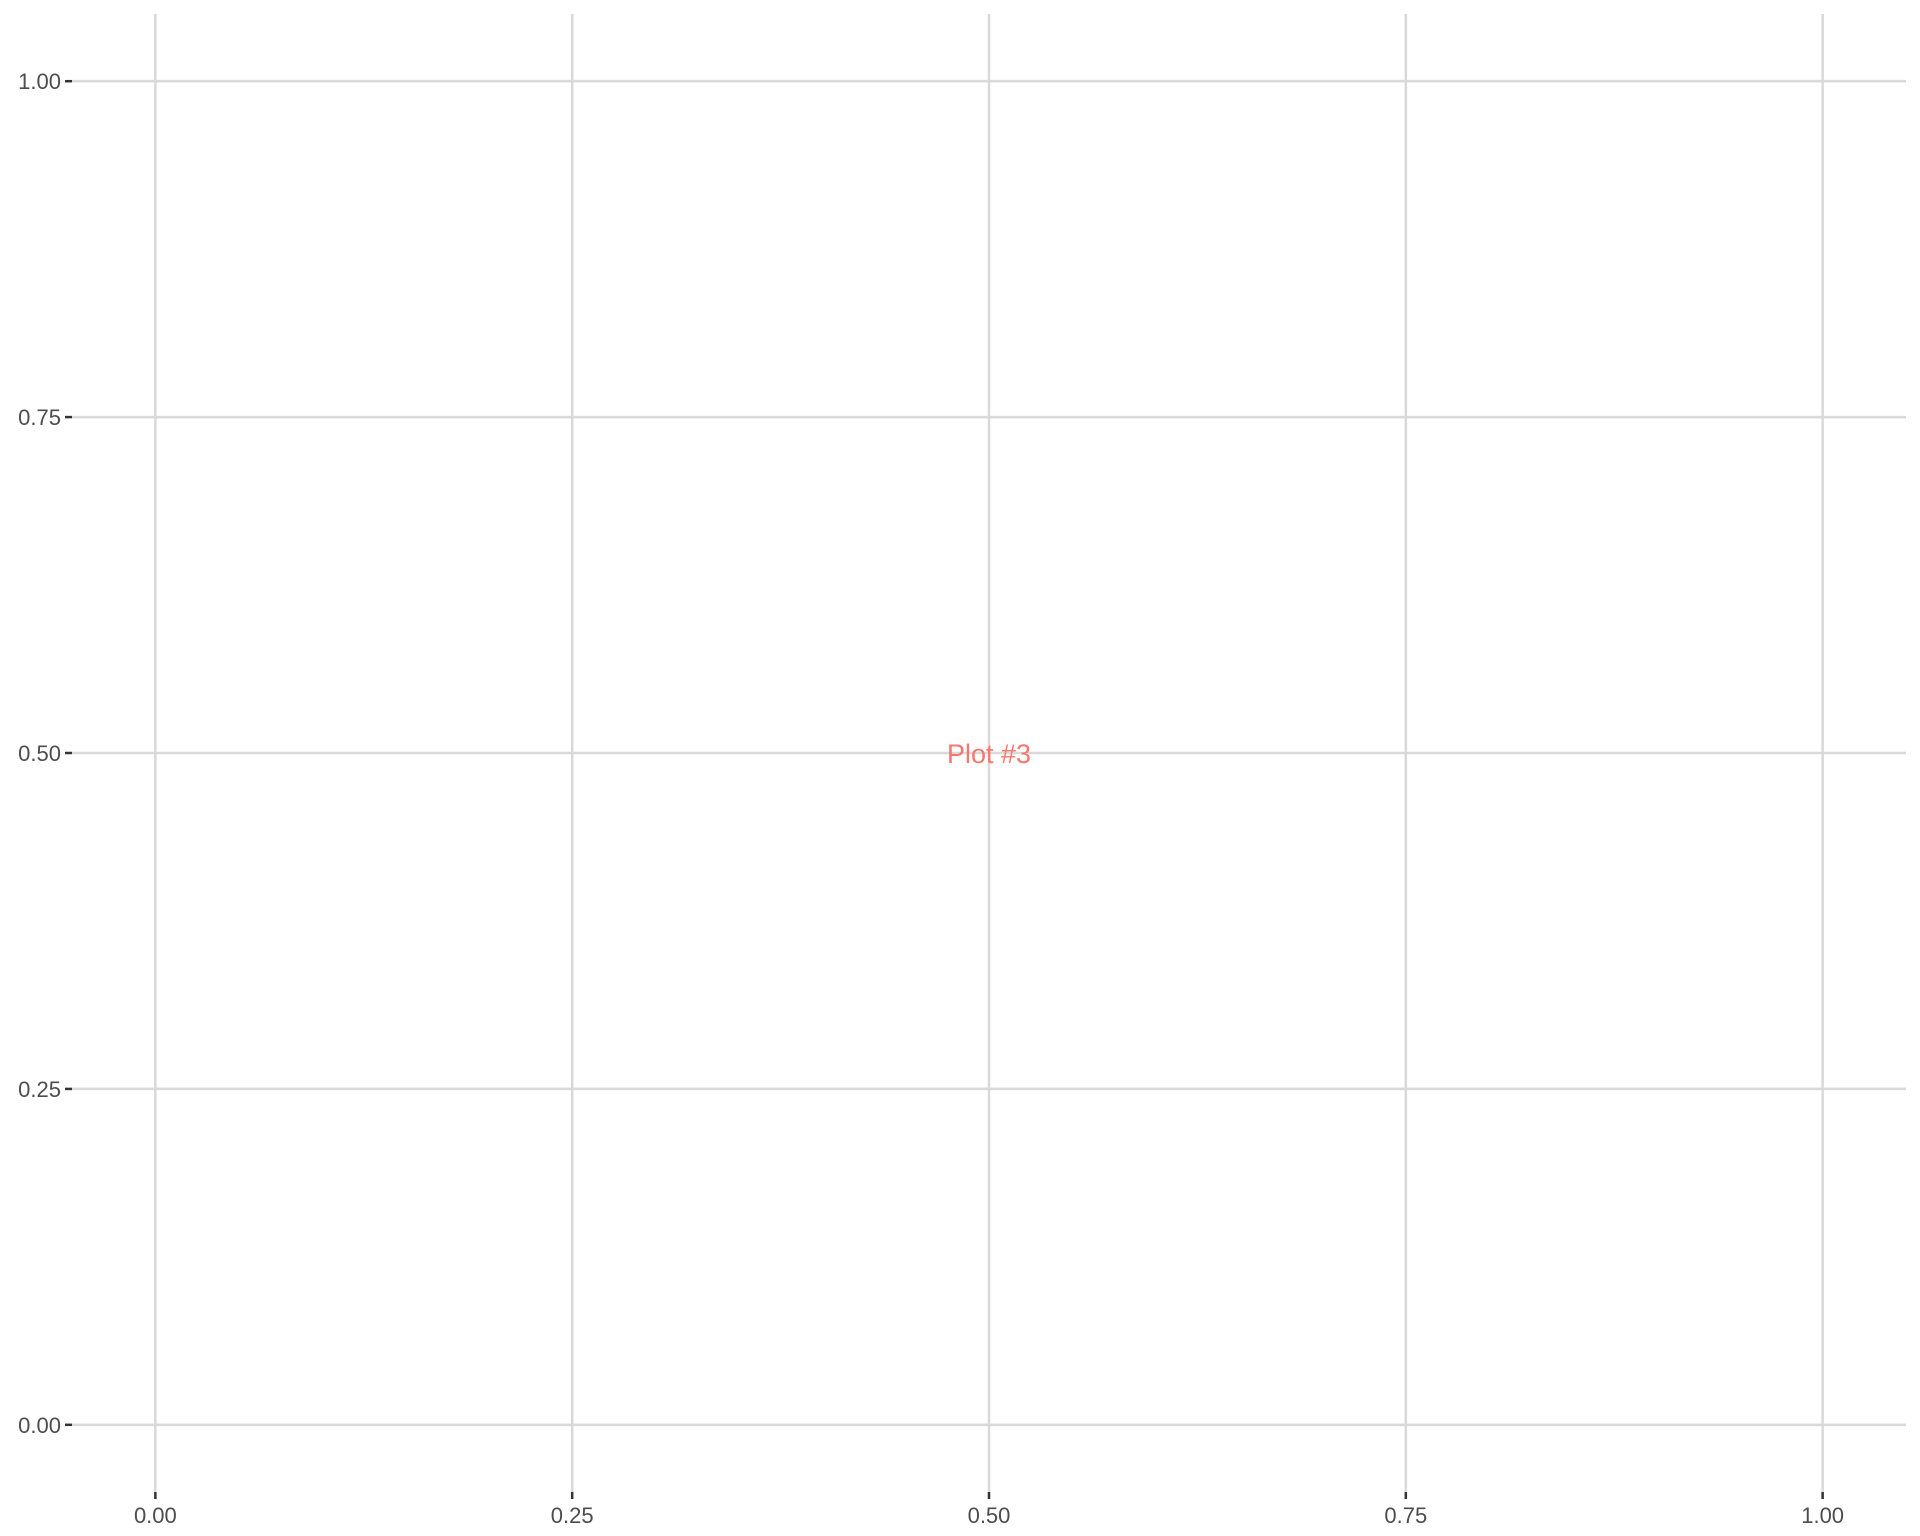 This screenshot has height=1536, width=1920. What do you see at coordinates (155, 1515) in the screenshot?
I see `x-tick-label-0: 0.00` at bounding box center [155, 1515].